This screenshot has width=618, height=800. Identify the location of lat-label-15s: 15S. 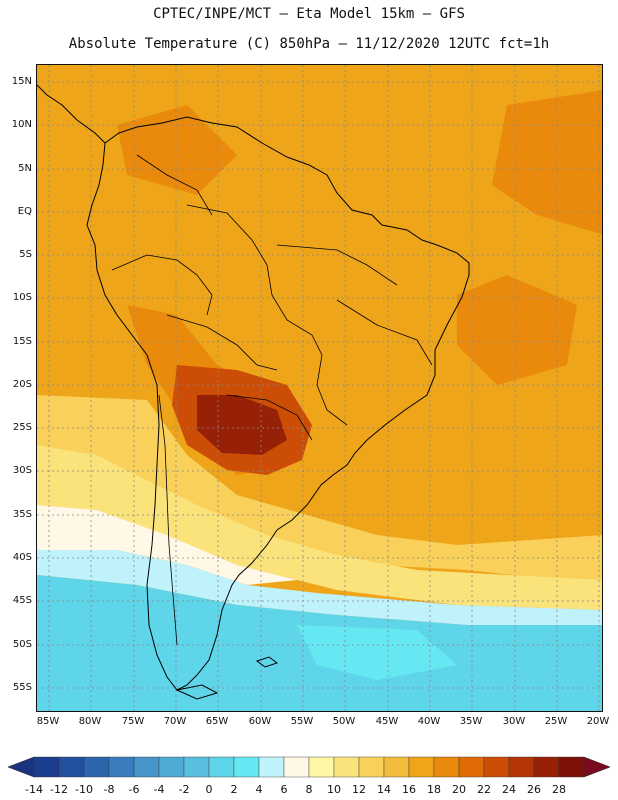
(22, 341).